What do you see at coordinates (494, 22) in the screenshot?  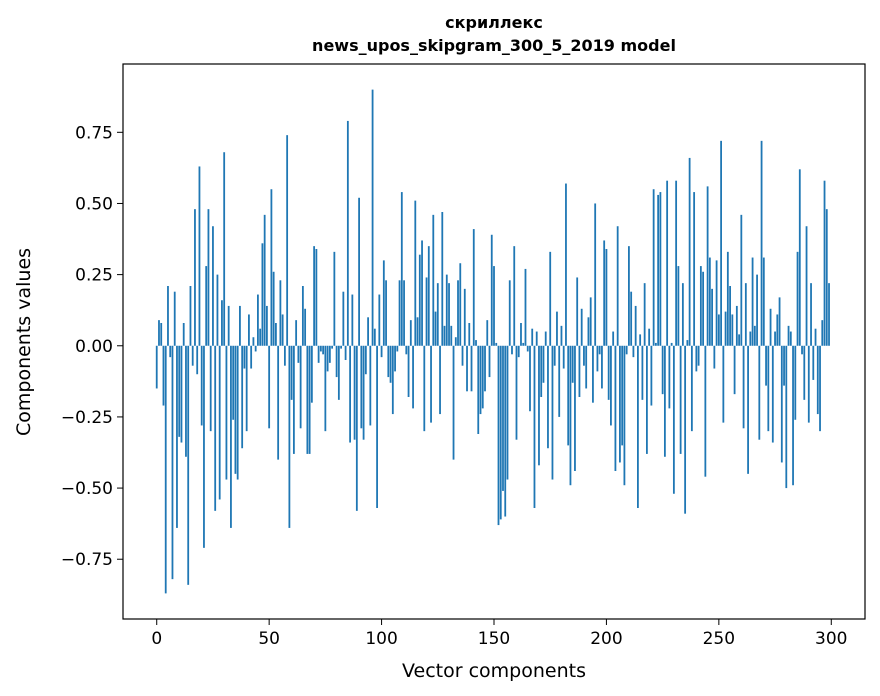 I see `chart-title: скриллекс` at bounding box center [494, 22].